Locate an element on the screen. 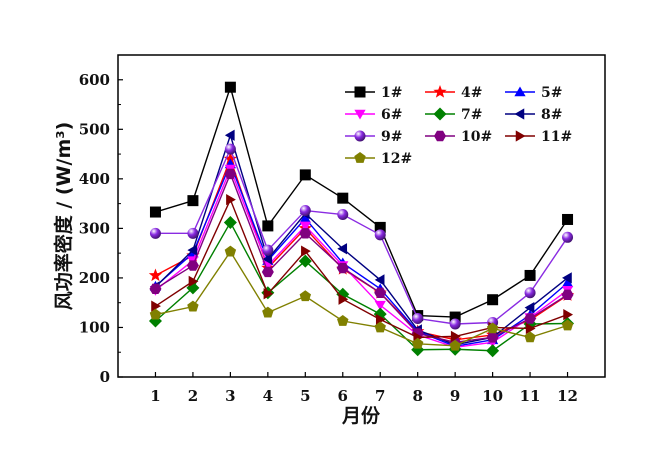 The image size is (650, 458). legend-label-6: 6# is located at coordinates (391, 115).